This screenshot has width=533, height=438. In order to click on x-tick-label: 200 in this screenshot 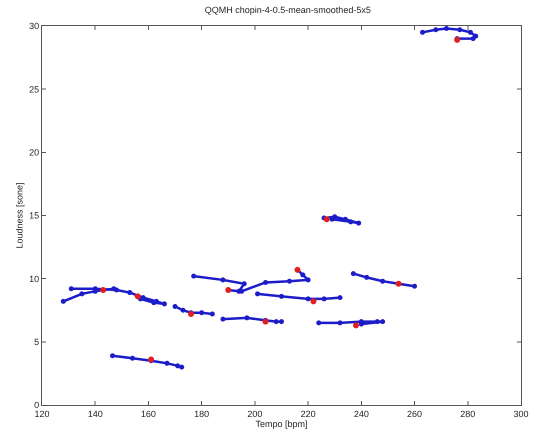, I will do `click(254, 413)`.